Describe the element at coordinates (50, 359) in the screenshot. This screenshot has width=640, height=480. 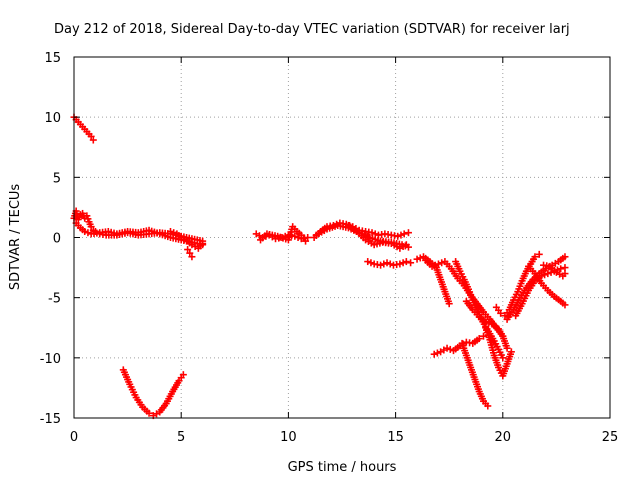
I see `y-tick-label: -10` at that location.